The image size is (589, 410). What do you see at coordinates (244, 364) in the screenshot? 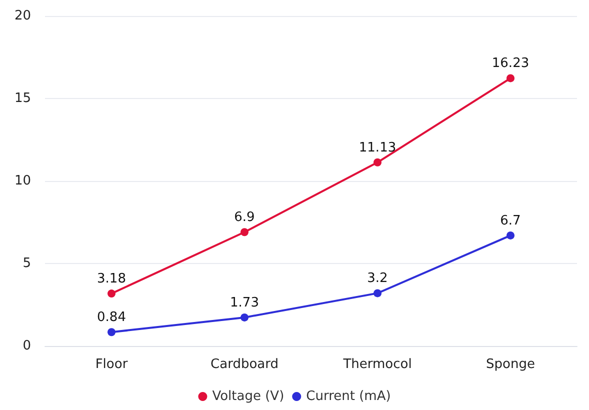
I see `x-tick-label: Cardboard` at bounding box center [244, 364].